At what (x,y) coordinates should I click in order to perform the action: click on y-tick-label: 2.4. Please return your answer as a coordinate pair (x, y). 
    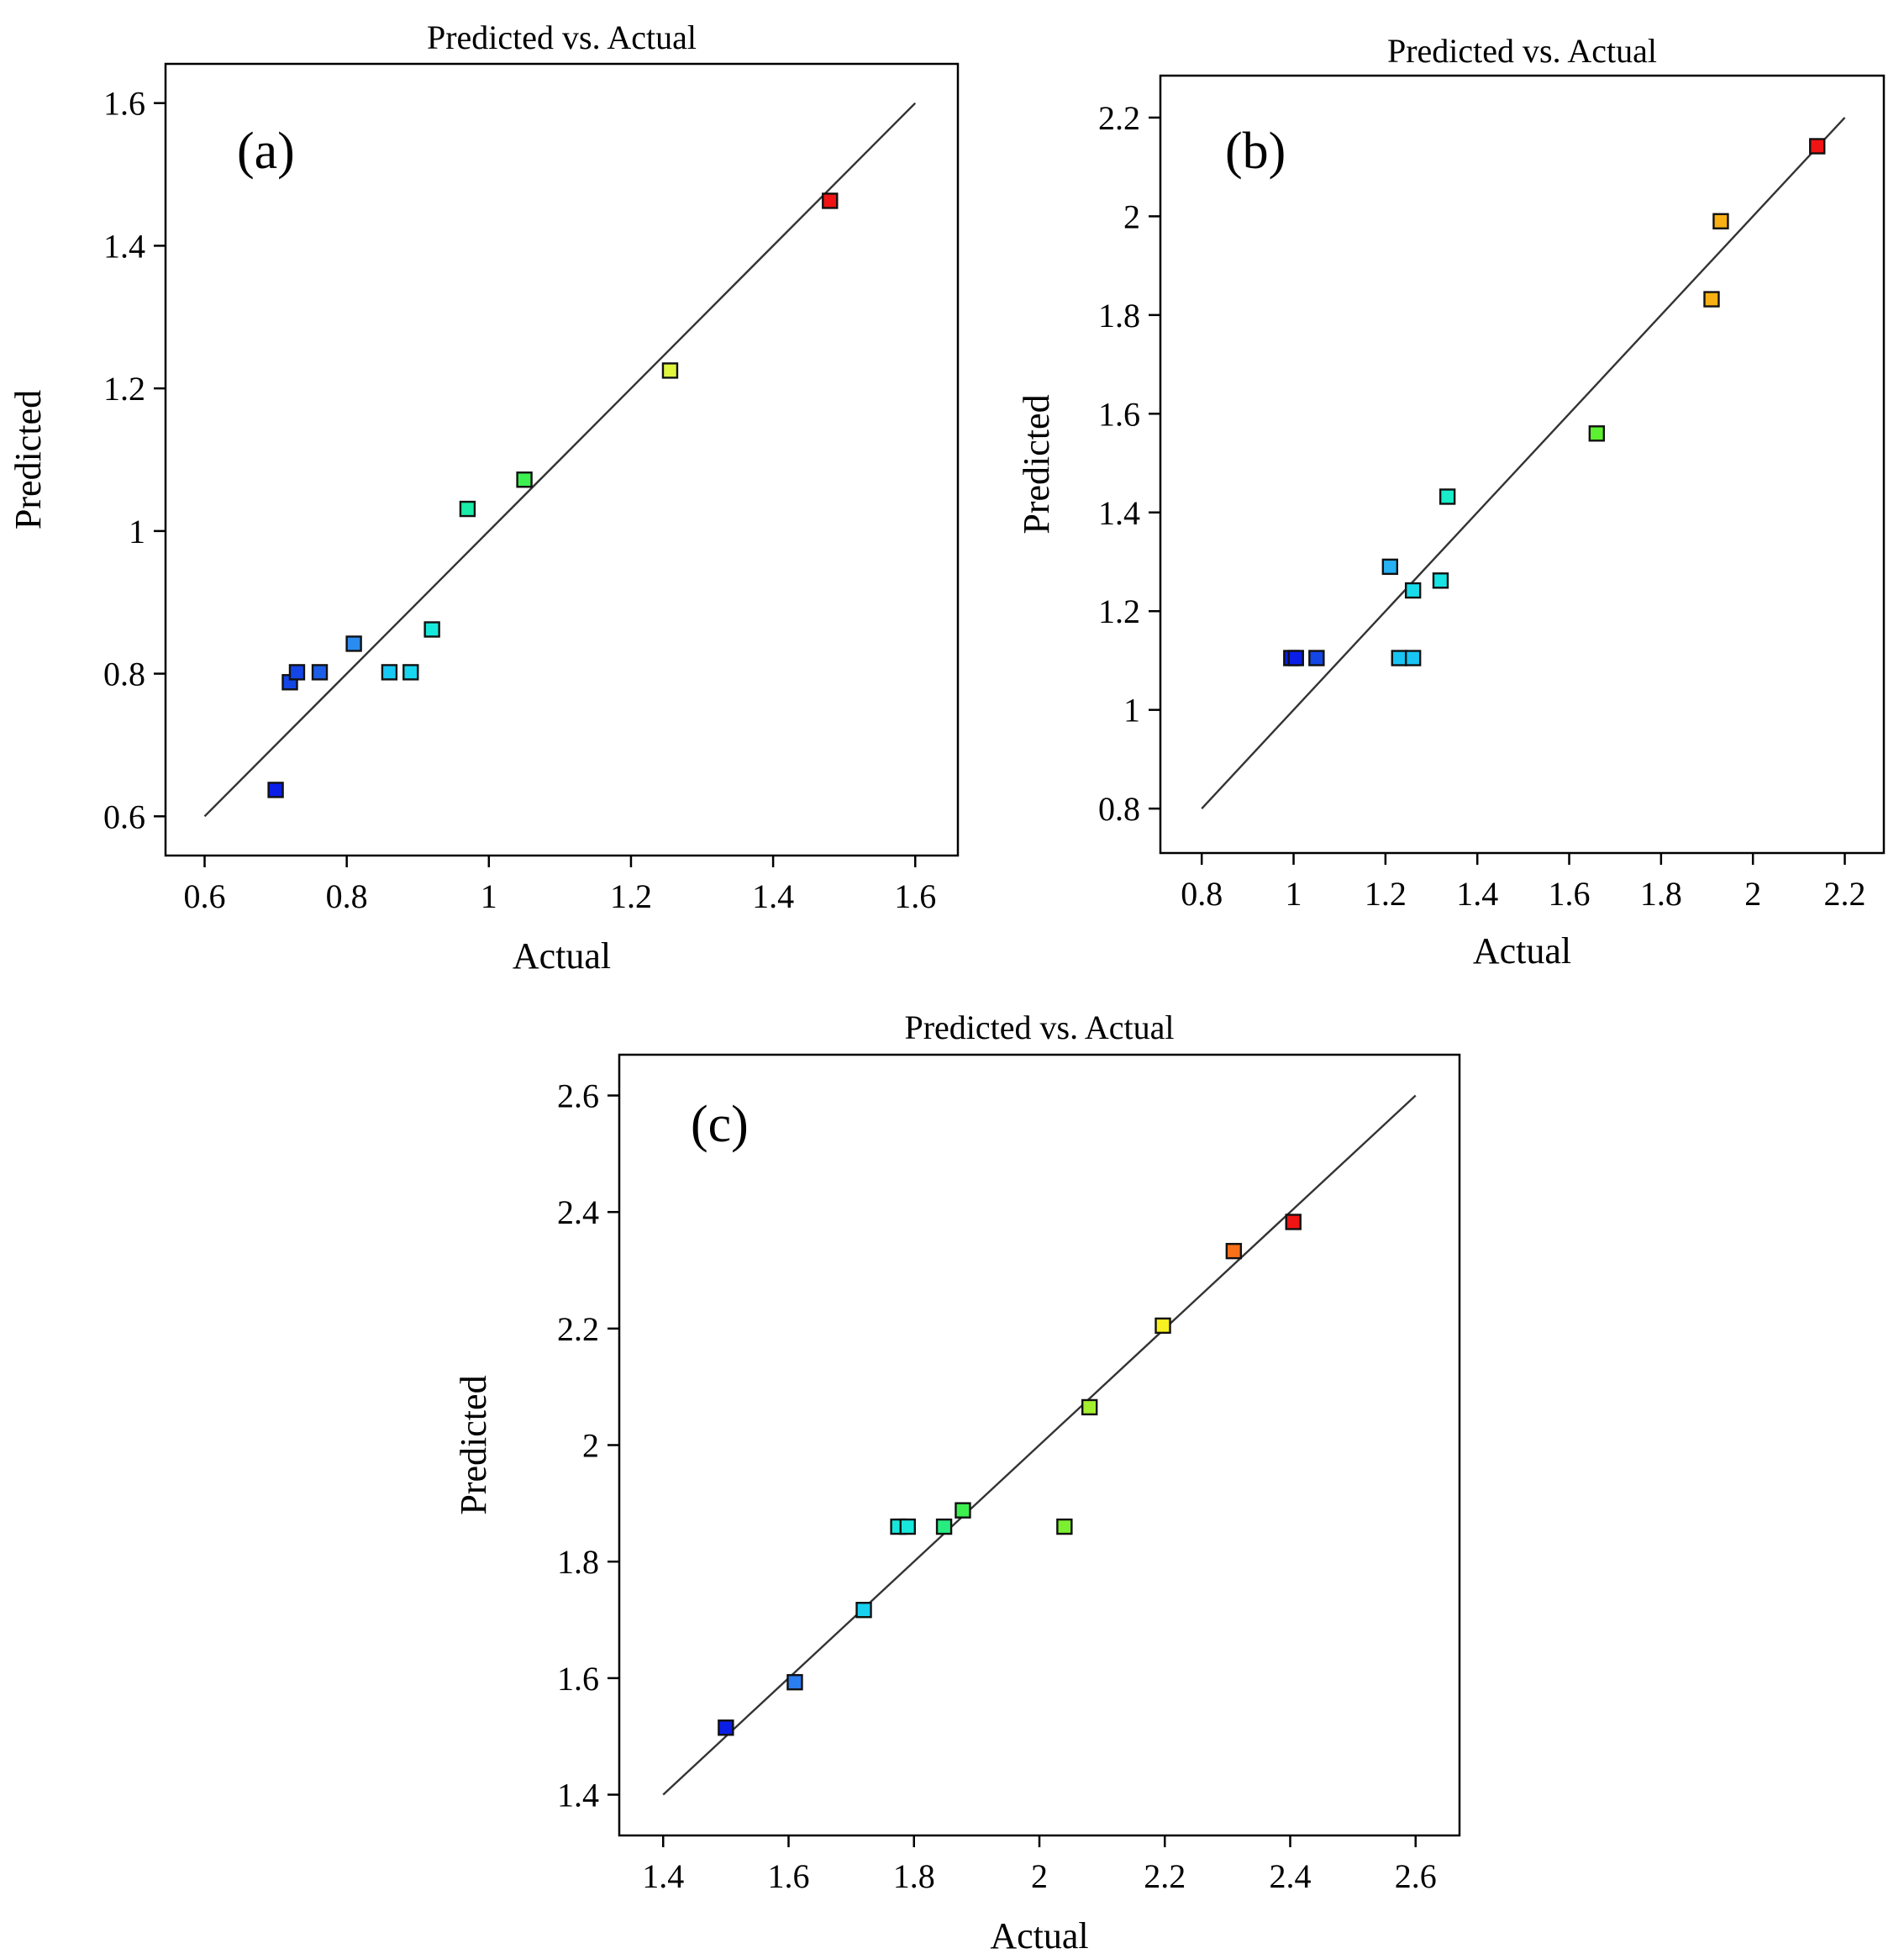
    Looking at the image, I should click on (578, 1212).